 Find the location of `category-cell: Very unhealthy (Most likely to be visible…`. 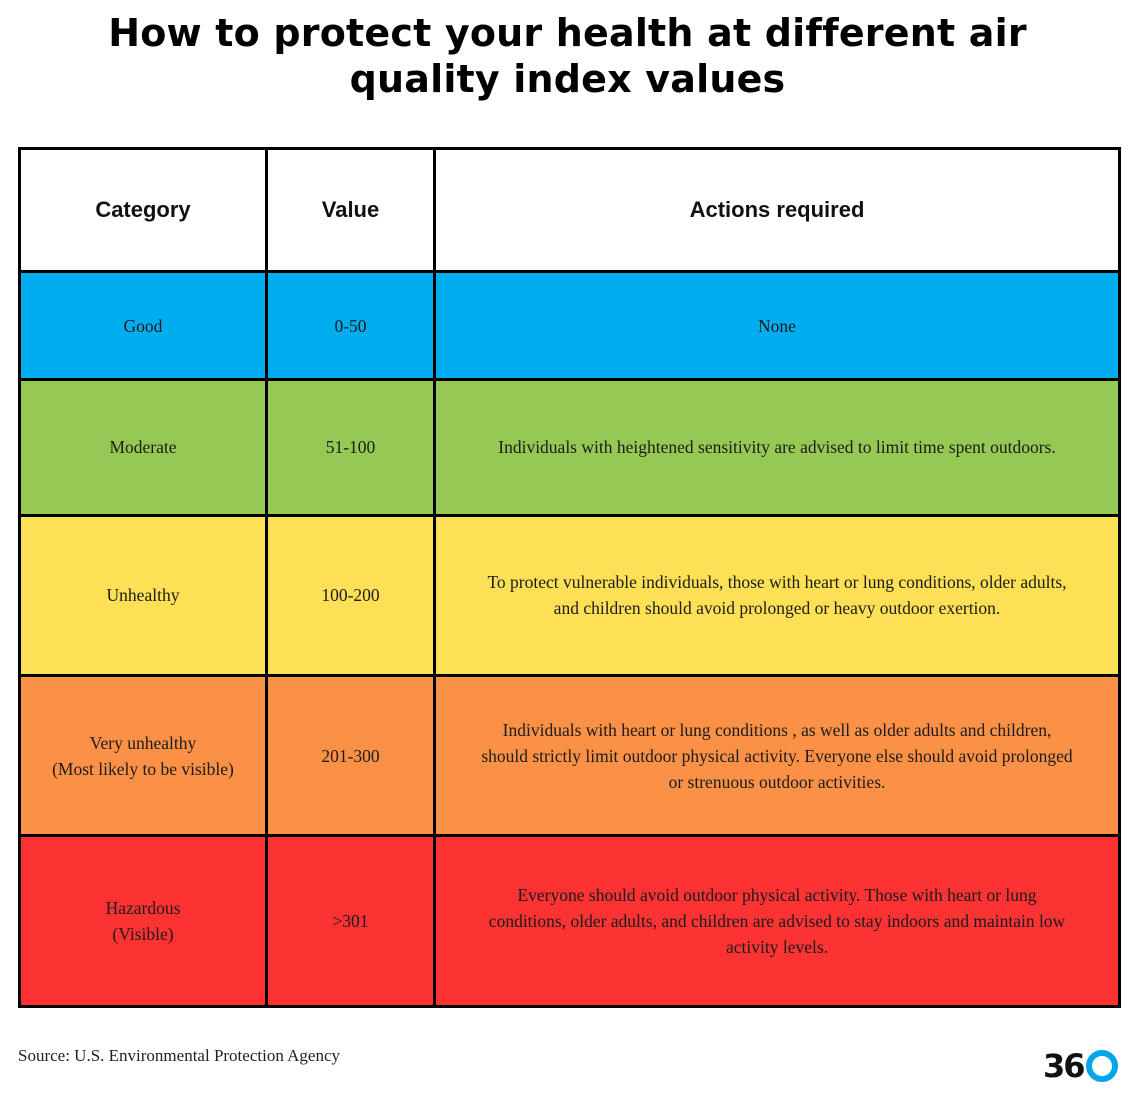

category-cell: Very unhealthy (Most likely to be visible… is located at coordinates (143, 756).